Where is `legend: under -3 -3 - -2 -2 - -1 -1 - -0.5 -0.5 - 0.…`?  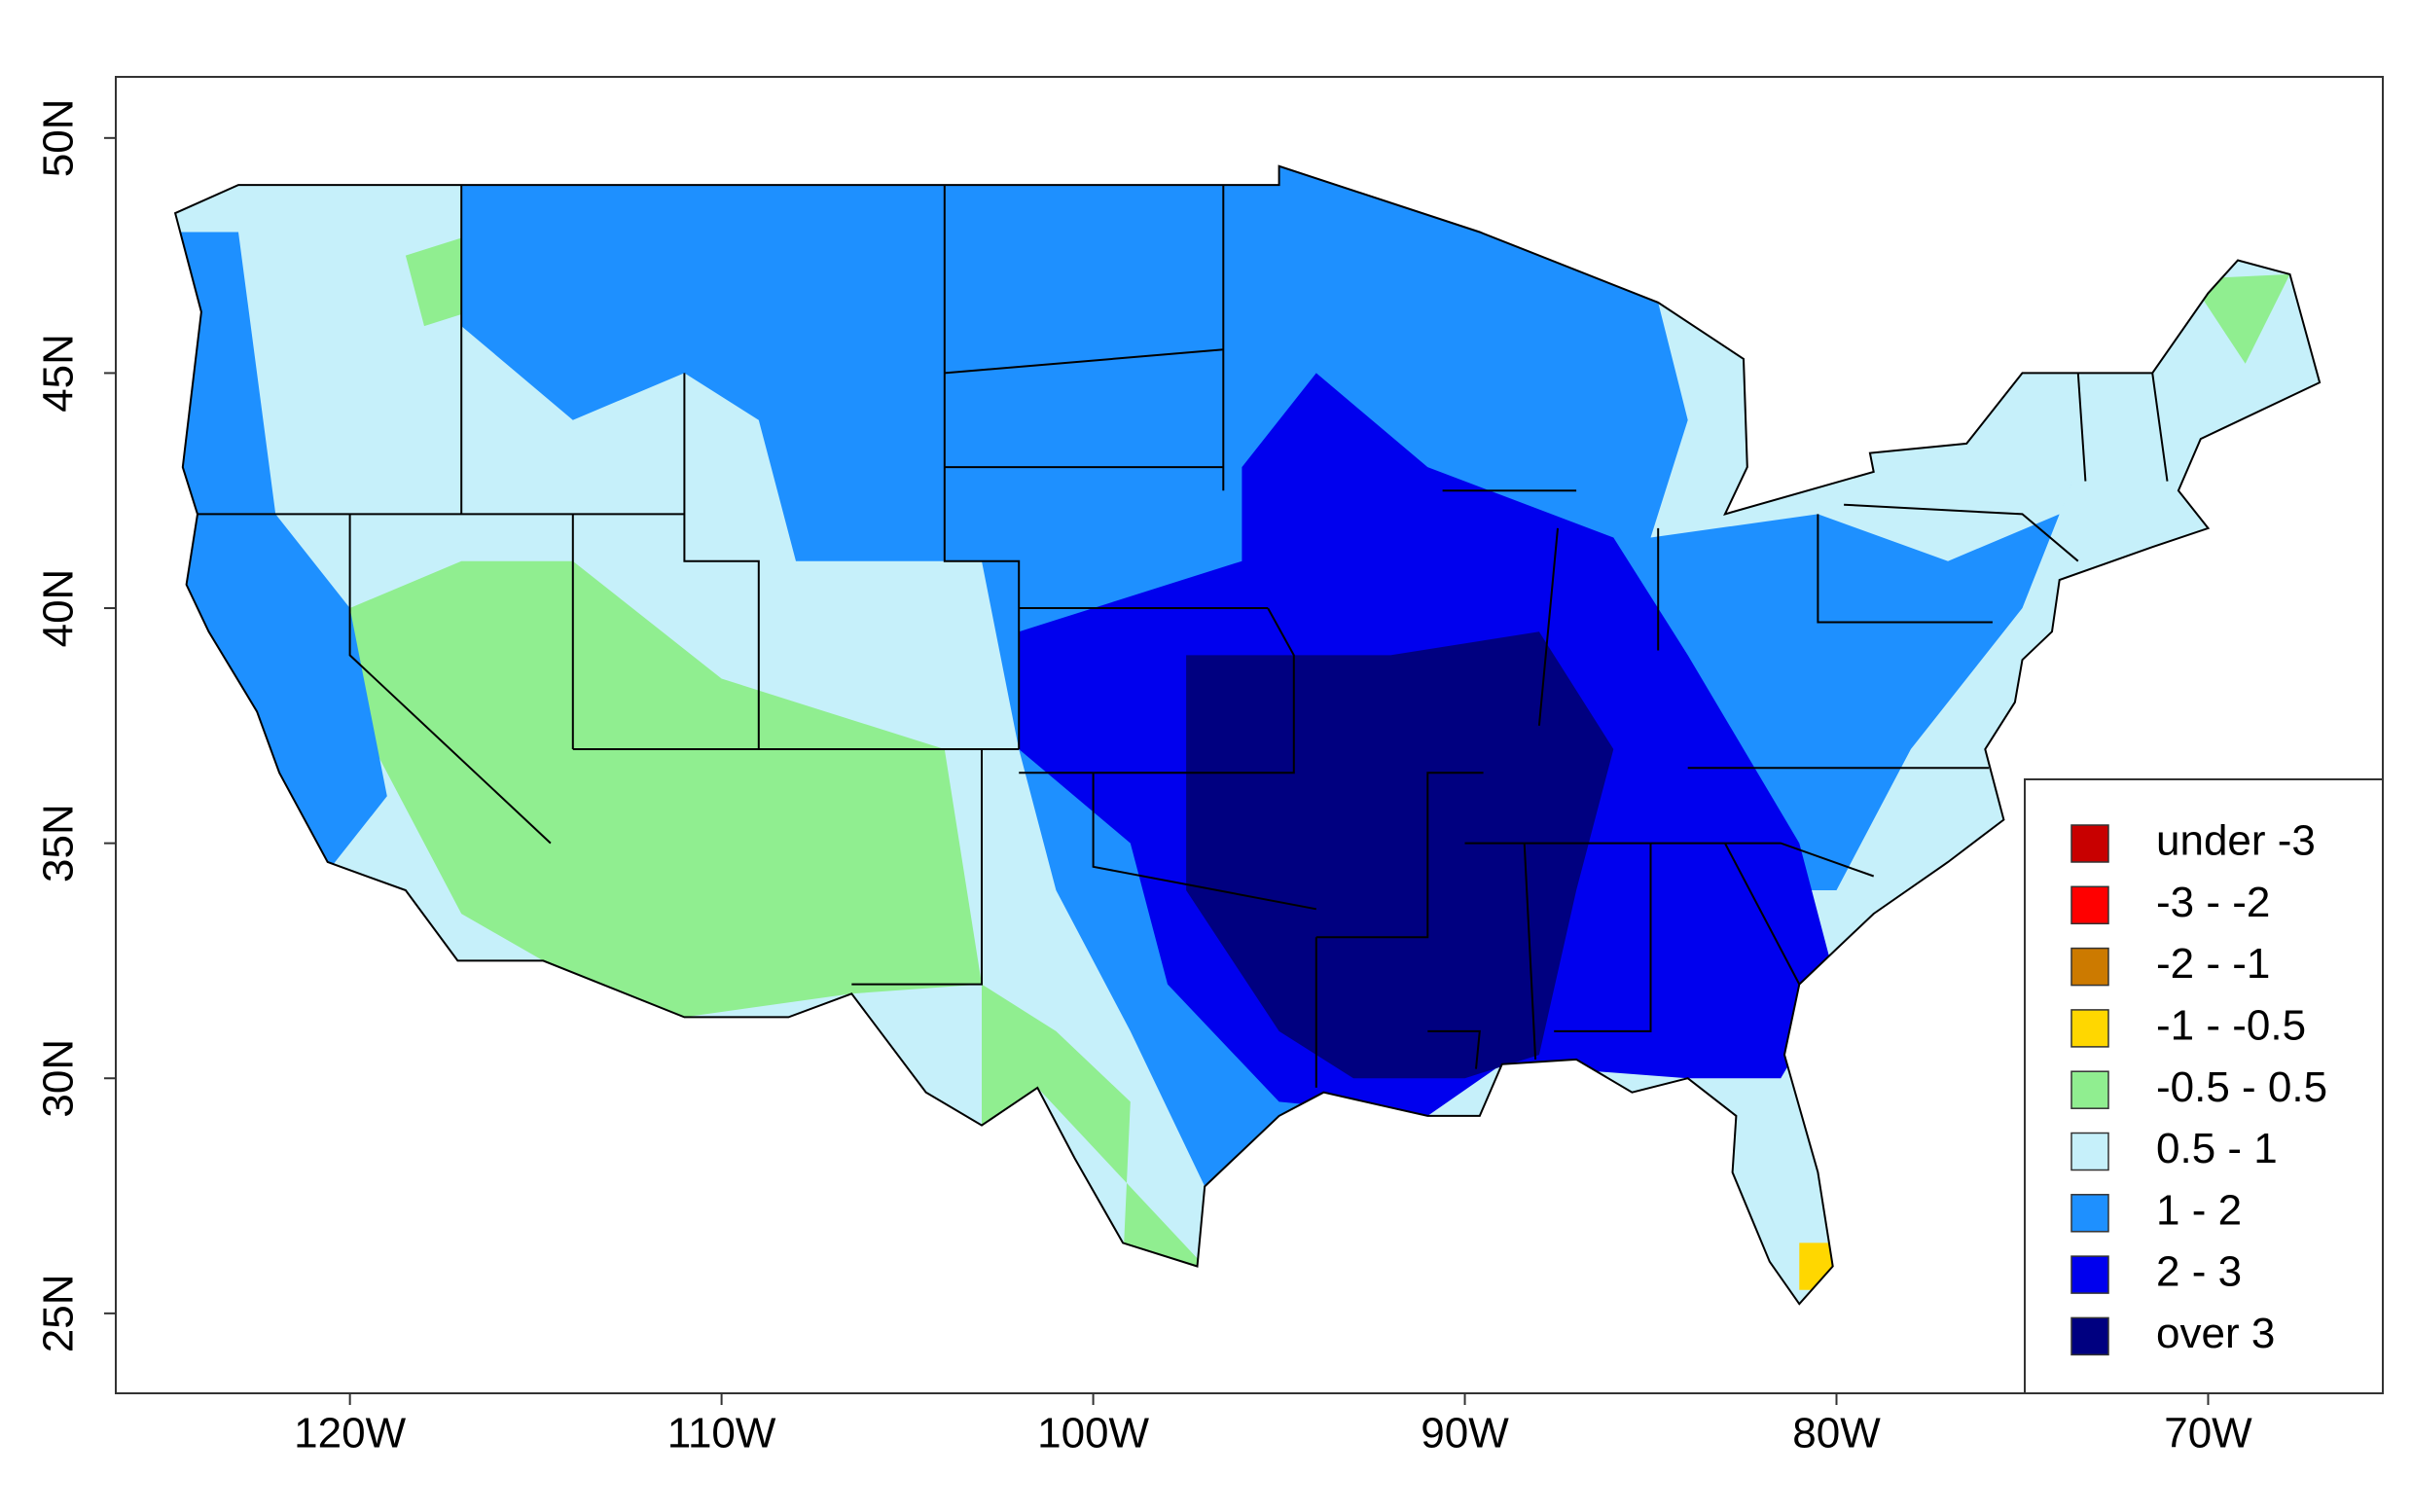
legend: under -3 -3 - -2 -2 - -1 -1 - -0.5 -0.5 - 0.… is located at coordinates (2204, 1086).